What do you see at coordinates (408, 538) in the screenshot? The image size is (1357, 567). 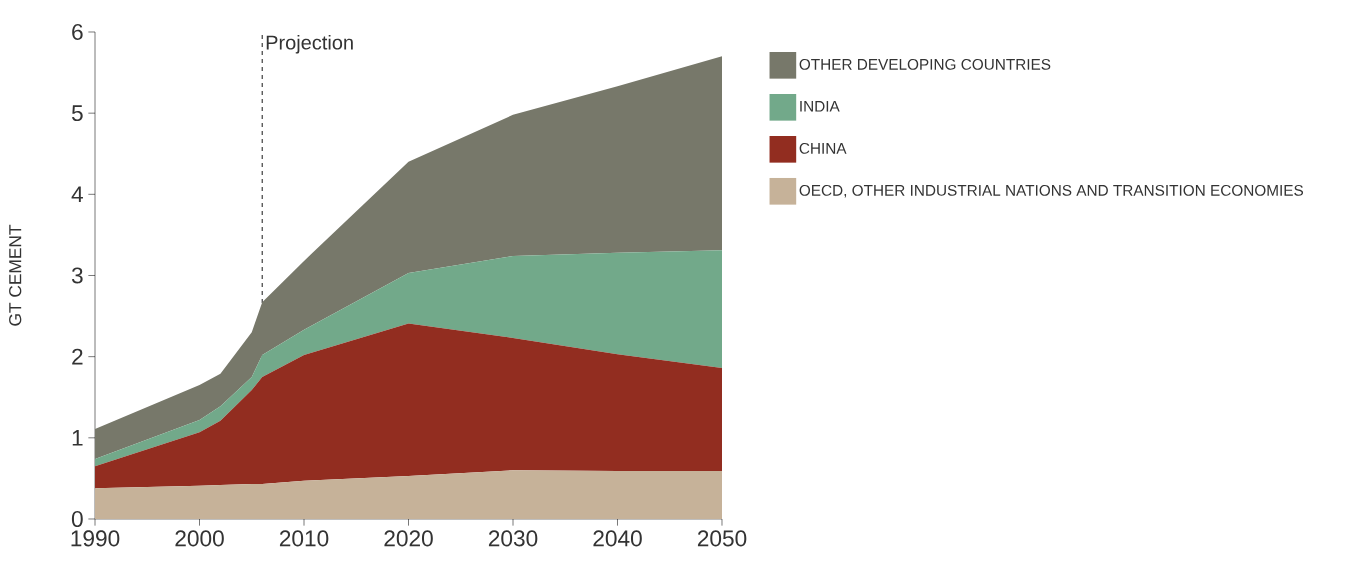 I see `x-tick-label: 2020` at bounding box center [408, 538].